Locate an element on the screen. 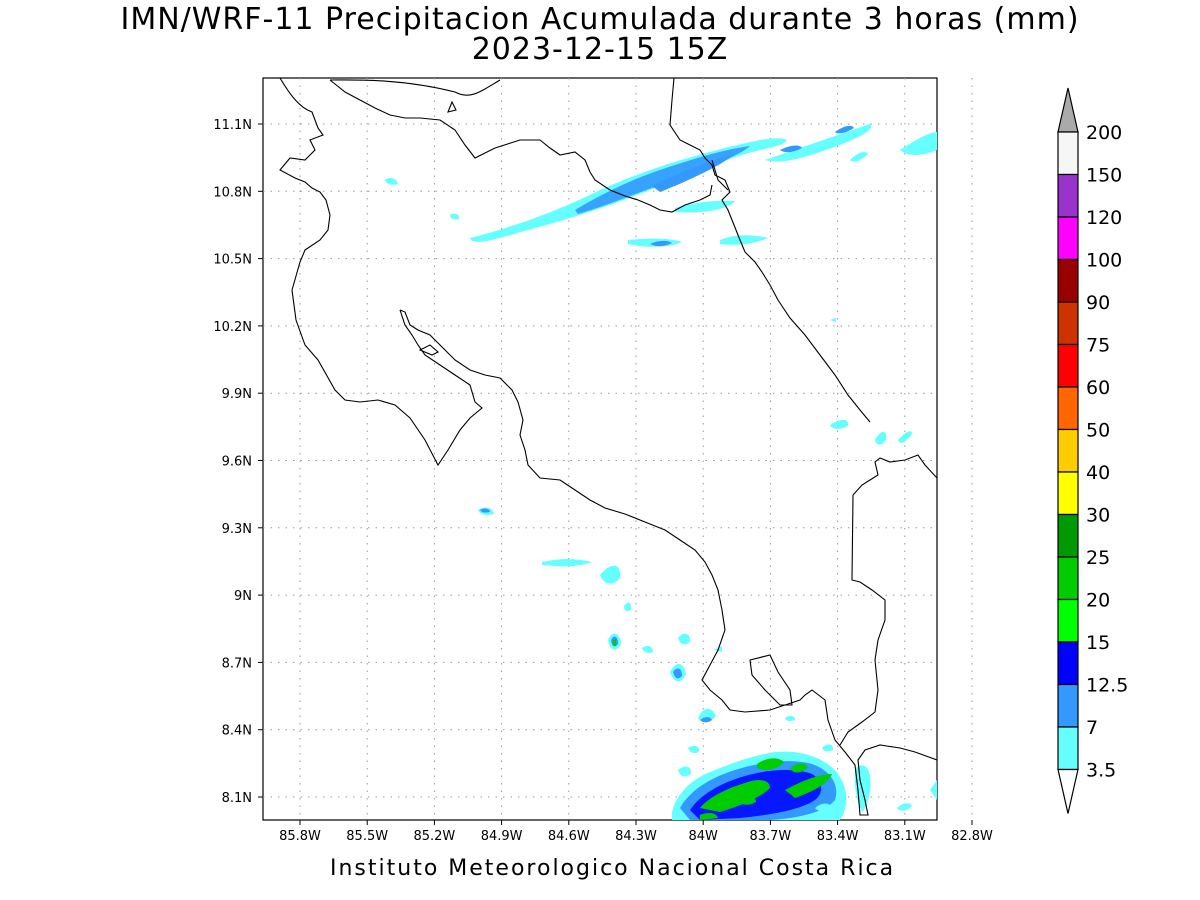 The image size is (1200, 900). lon-tick-label: 85.5W is located at coordinates (367, 836).